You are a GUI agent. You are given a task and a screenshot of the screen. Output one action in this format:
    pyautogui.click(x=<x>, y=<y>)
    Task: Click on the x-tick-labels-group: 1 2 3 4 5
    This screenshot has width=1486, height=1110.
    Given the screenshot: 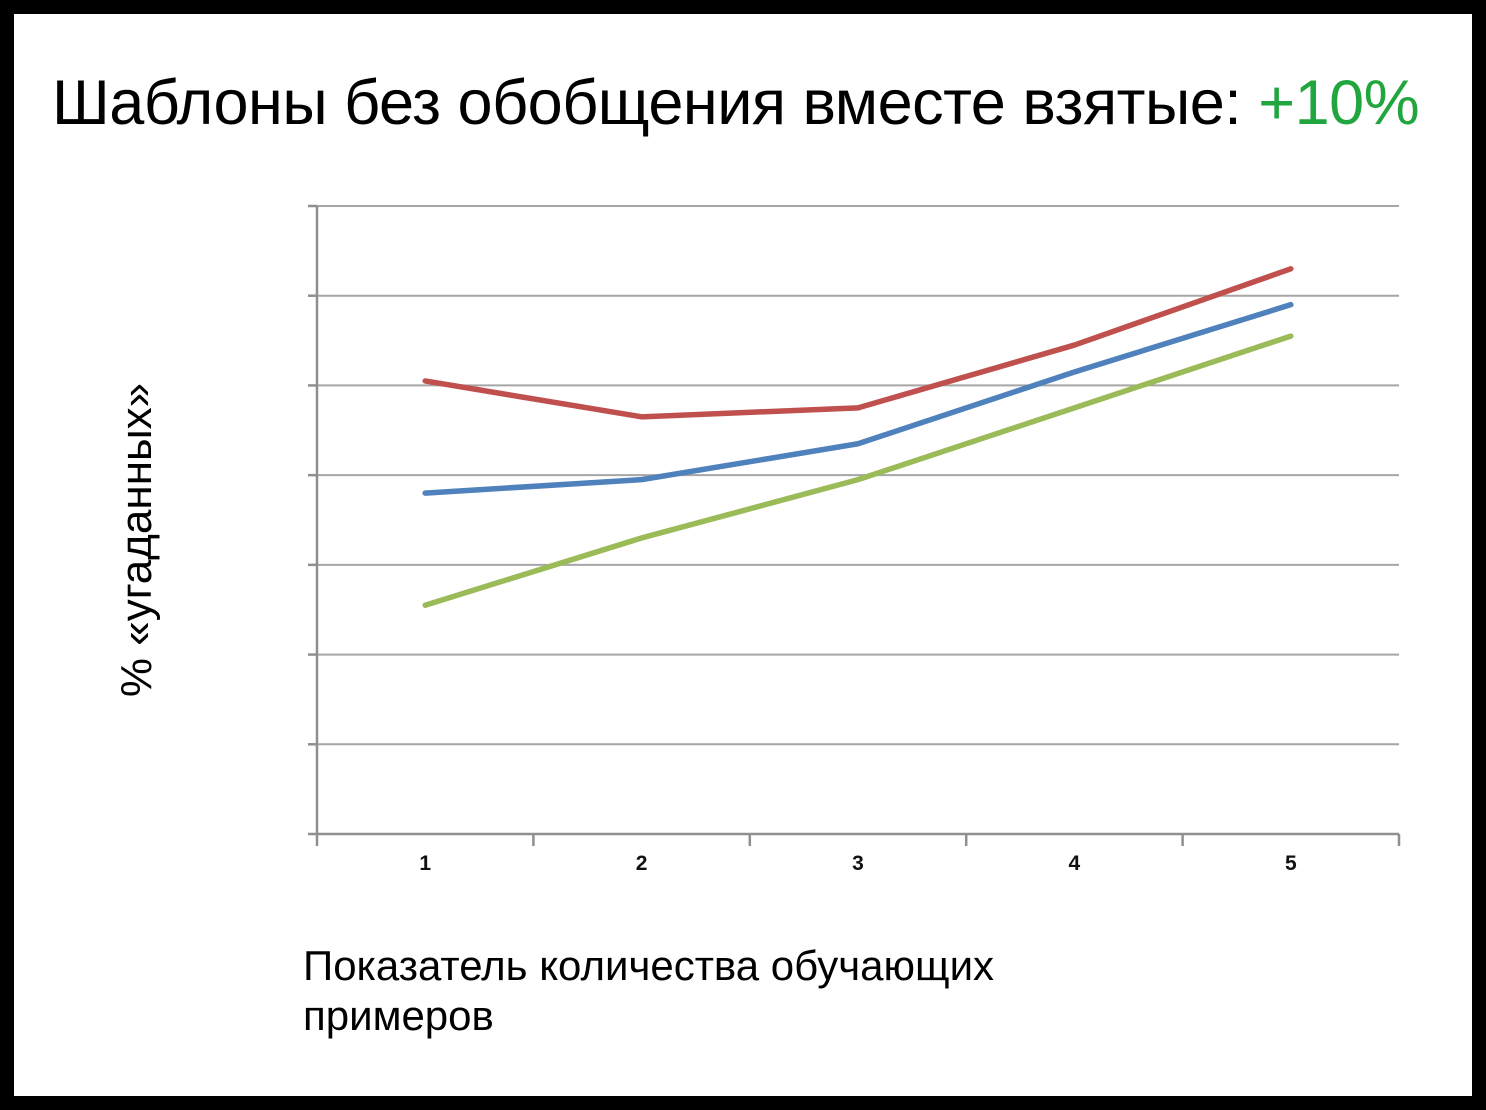 What is the action you would take?
    pyautogui.click(x=858, y=863)
    